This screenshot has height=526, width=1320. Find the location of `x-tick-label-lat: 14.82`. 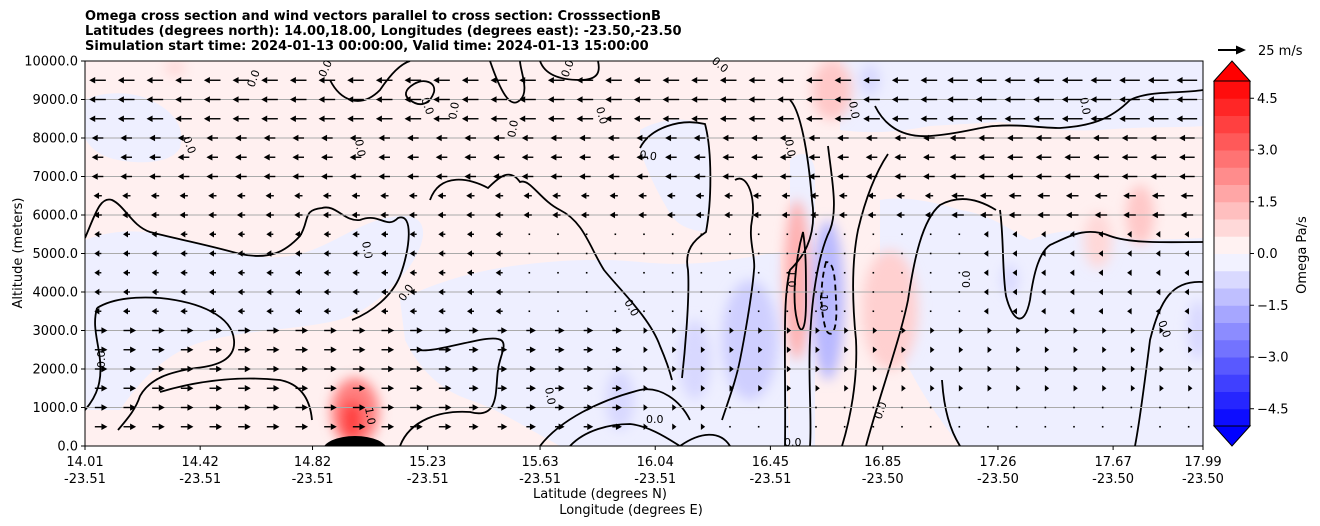

x-tick-label-lat: 14.82 is located at coordinates (312, 462).